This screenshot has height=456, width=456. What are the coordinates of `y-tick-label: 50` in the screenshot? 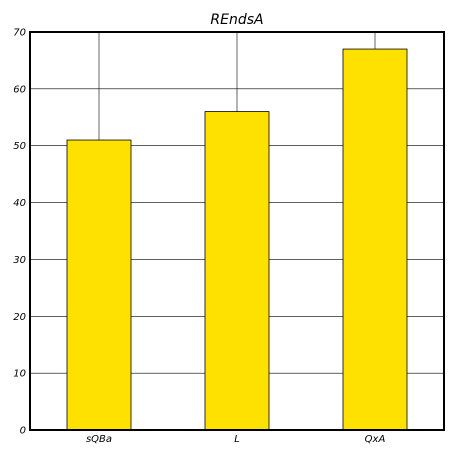 It's located at (19, 146).